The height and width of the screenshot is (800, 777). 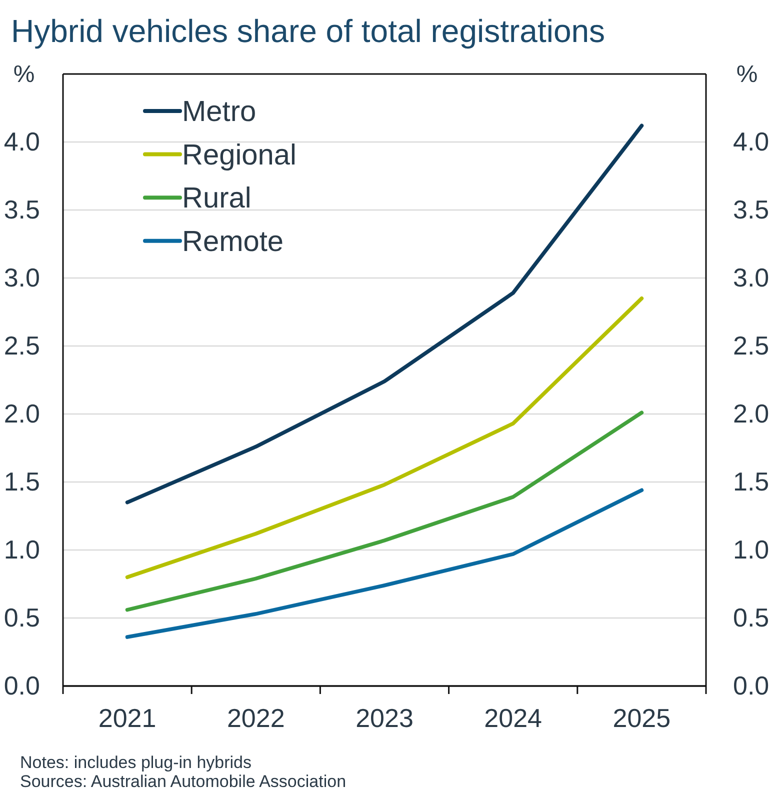 I want to click on x-tick-label: 2024, so click(x=513, y=718).